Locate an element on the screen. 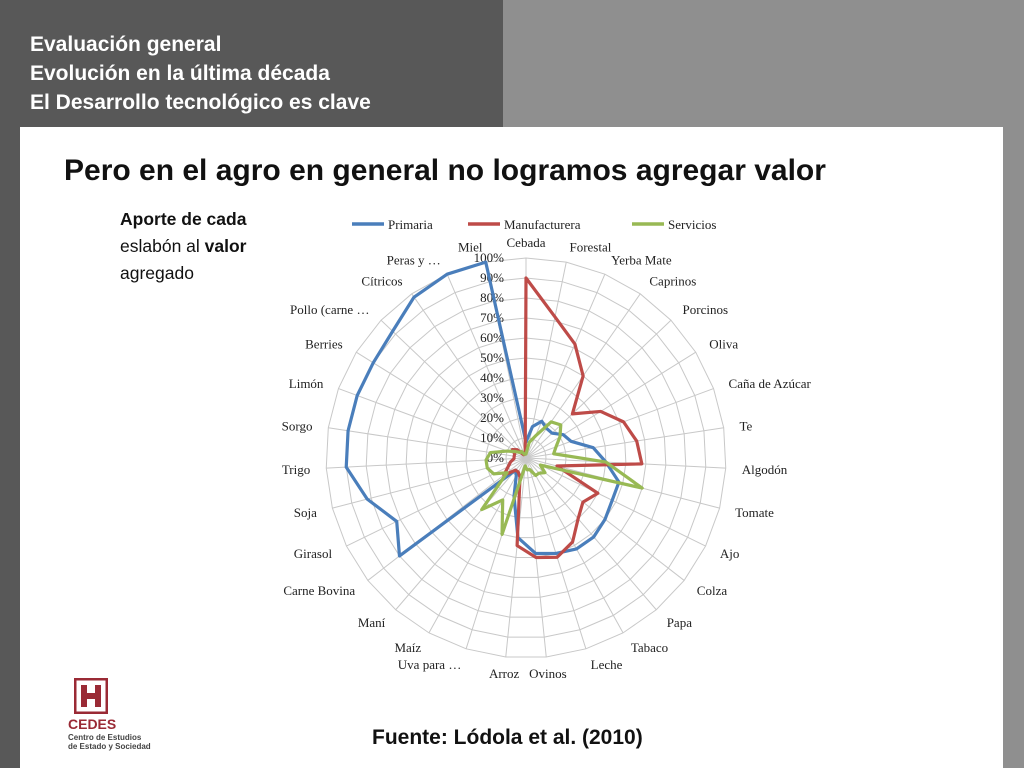  category-label: Girasol is located at coordinates (313, 553).